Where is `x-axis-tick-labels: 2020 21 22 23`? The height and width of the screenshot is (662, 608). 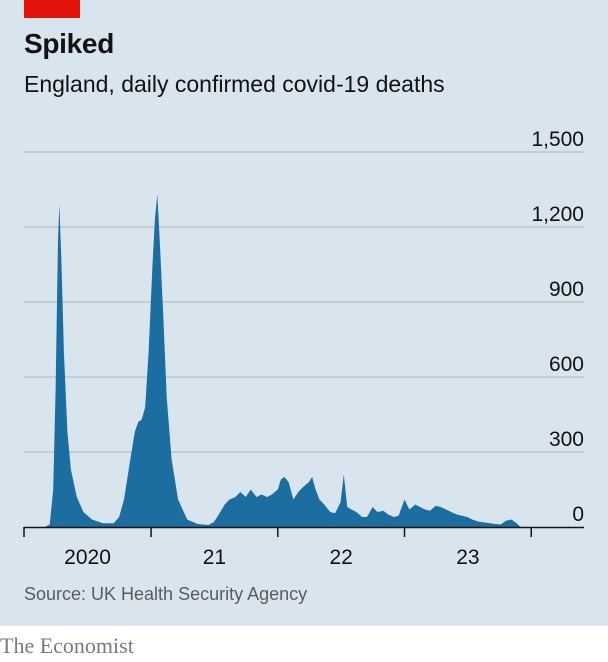 x-axis-tick-labels: 2020 21 22 23 is located at coordinates (271, 557).